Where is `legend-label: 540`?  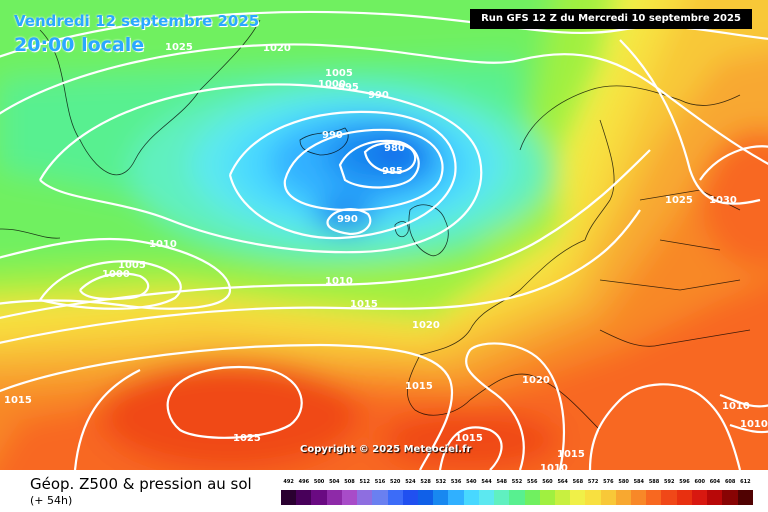
legend-label: 540 is located at coordinates (471, 482).